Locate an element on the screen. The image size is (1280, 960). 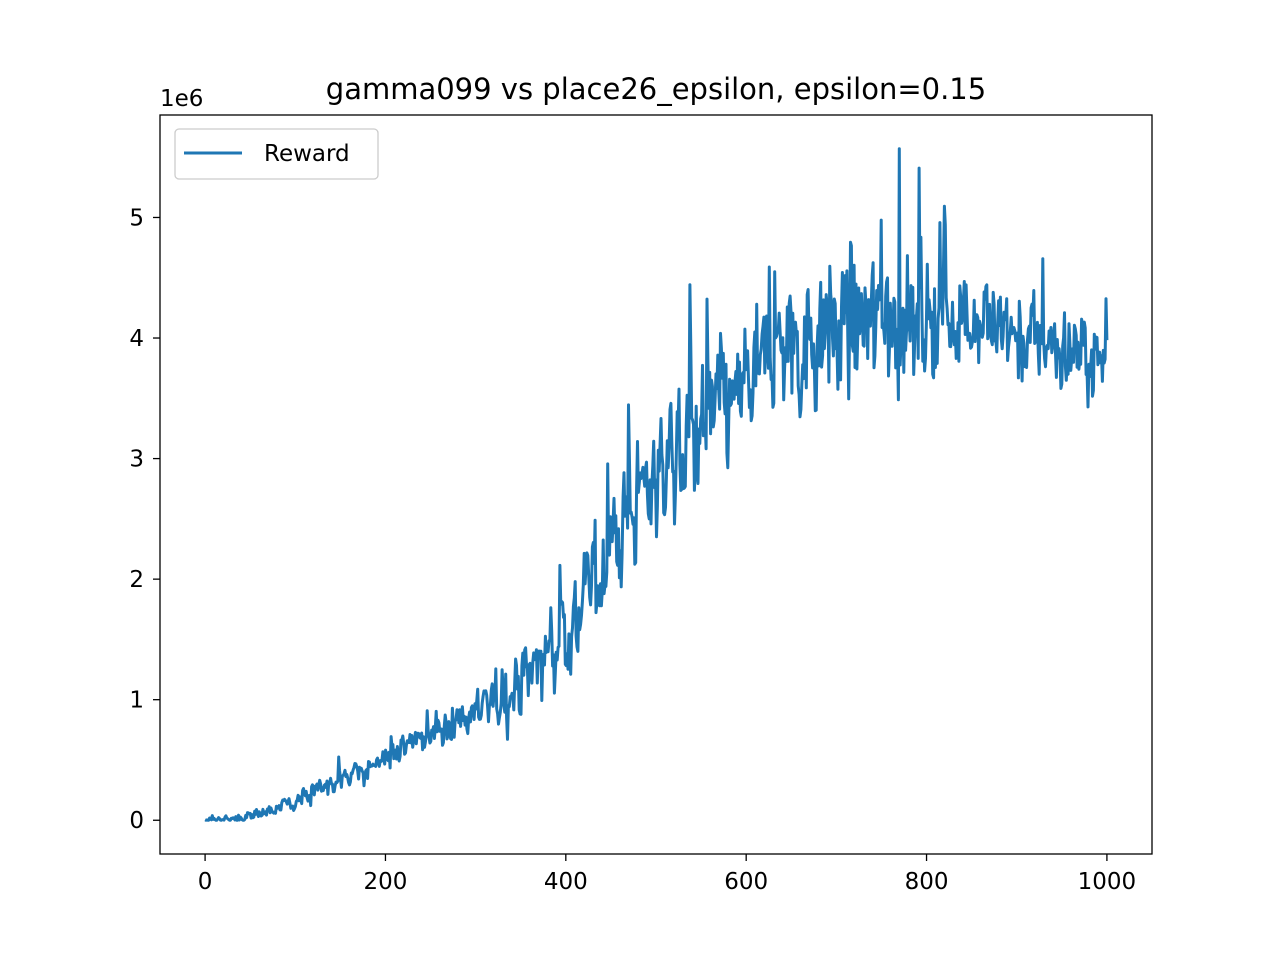
x-tick-label: 1000 is located at coordinates (1107, 882).